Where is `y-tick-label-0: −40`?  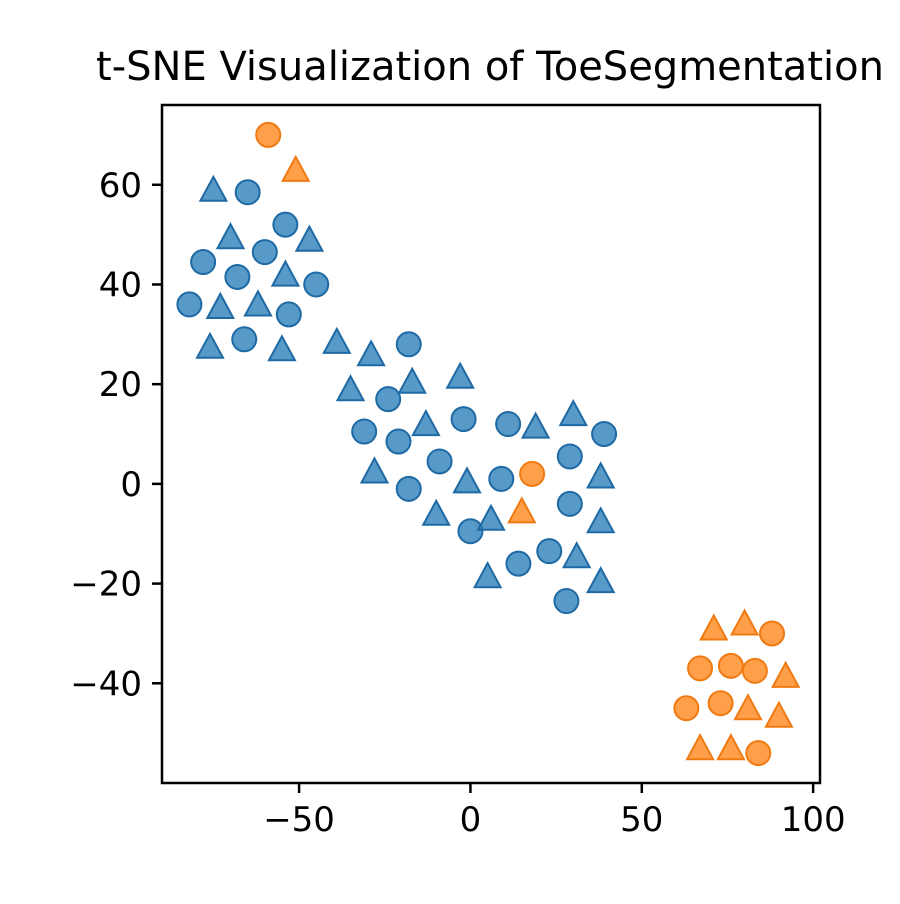 y-tick-label-0: −40 is located at coordinates (106, 684).